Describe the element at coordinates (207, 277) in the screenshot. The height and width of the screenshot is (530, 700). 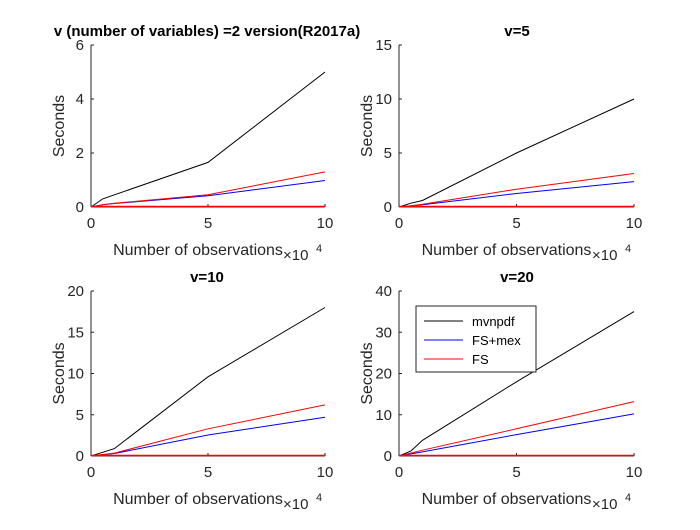
I see `subplot-title: v=10` at that location.